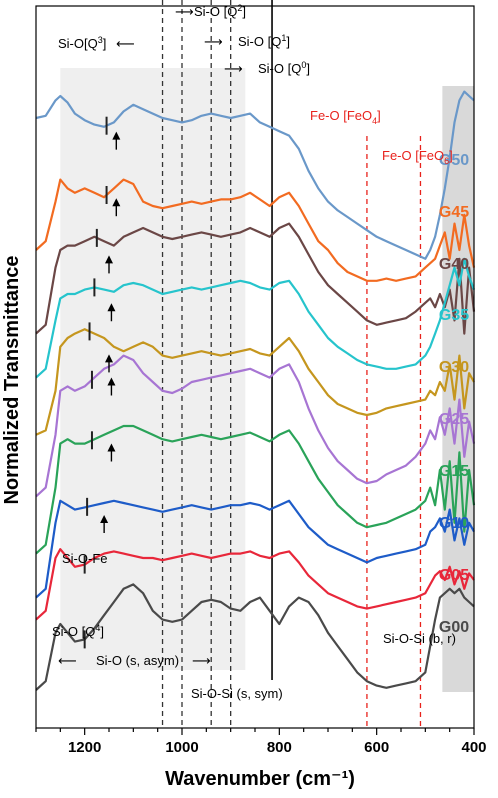 The image size is (498, 798). I want to click on series-line-g35, so click(255, 318).